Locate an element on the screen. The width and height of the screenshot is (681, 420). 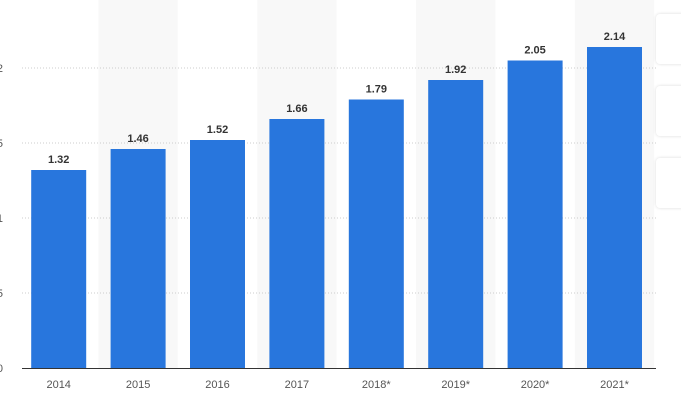
data-label: 1.92 is located at coordinates (455, 70).